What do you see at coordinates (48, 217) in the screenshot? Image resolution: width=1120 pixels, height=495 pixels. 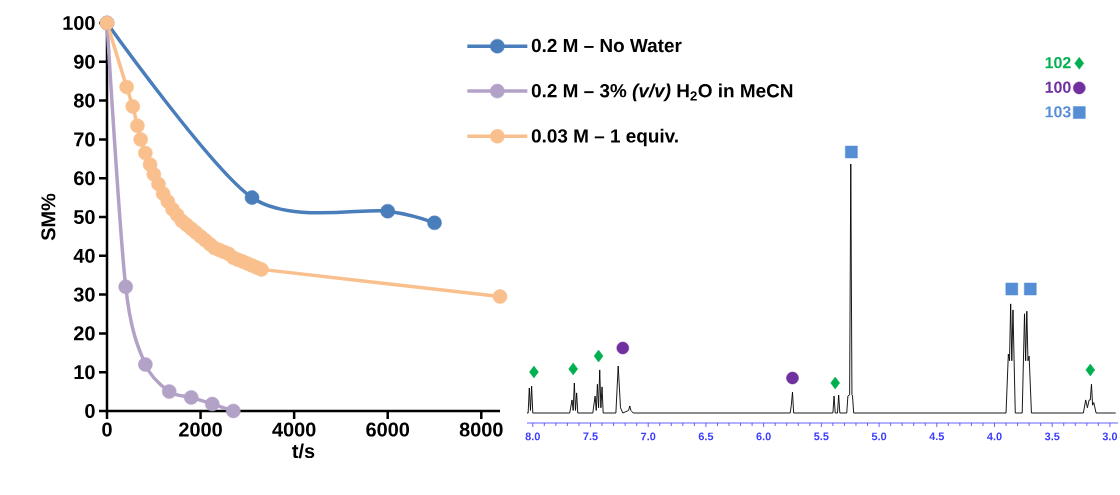 I see `y-axis-title: SM%` at bounding box center [48, 217].